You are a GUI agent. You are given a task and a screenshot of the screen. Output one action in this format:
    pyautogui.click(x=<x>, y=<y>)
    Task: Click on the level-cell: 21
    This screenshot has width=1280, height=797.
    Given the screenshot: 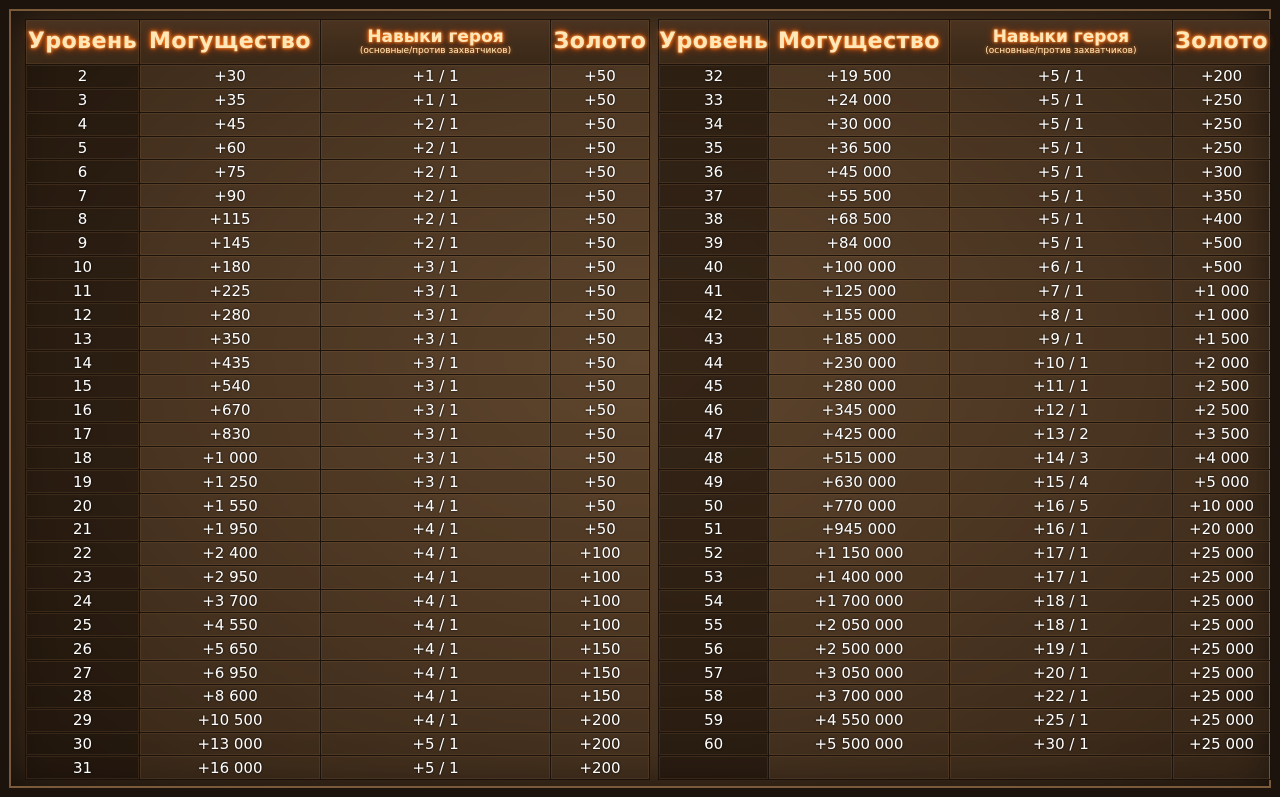 What is the action you would take?
    pyautogui.click(x=82, y=529)
    